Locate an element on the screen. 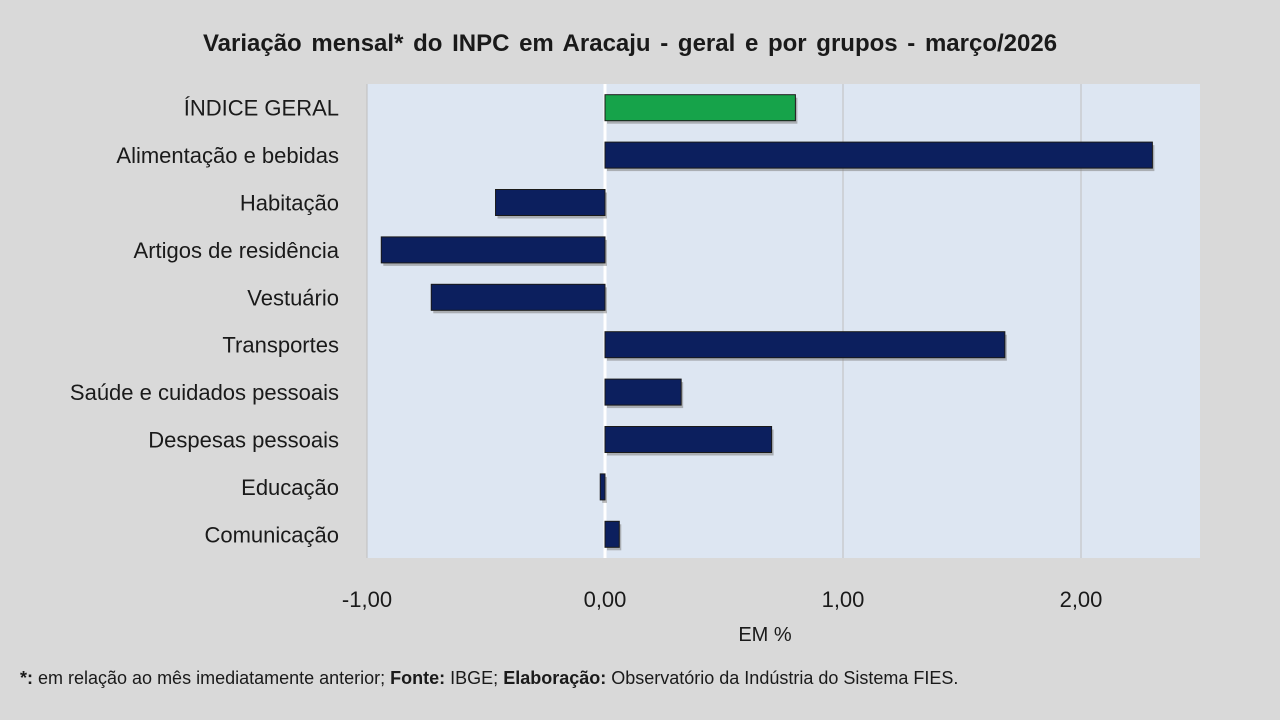 The height and width of the screenshot is (720, 1280). footnote-elaboration-label: Elaboração: is located at coordinates (555, 678).